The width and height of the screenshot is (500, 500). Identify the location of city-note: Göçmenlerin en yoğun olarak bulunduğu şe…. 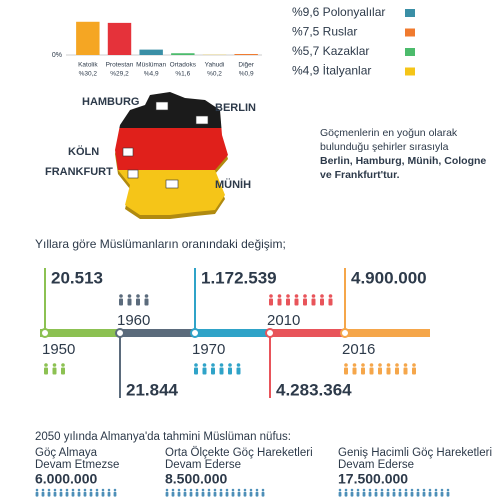
(405, 154).